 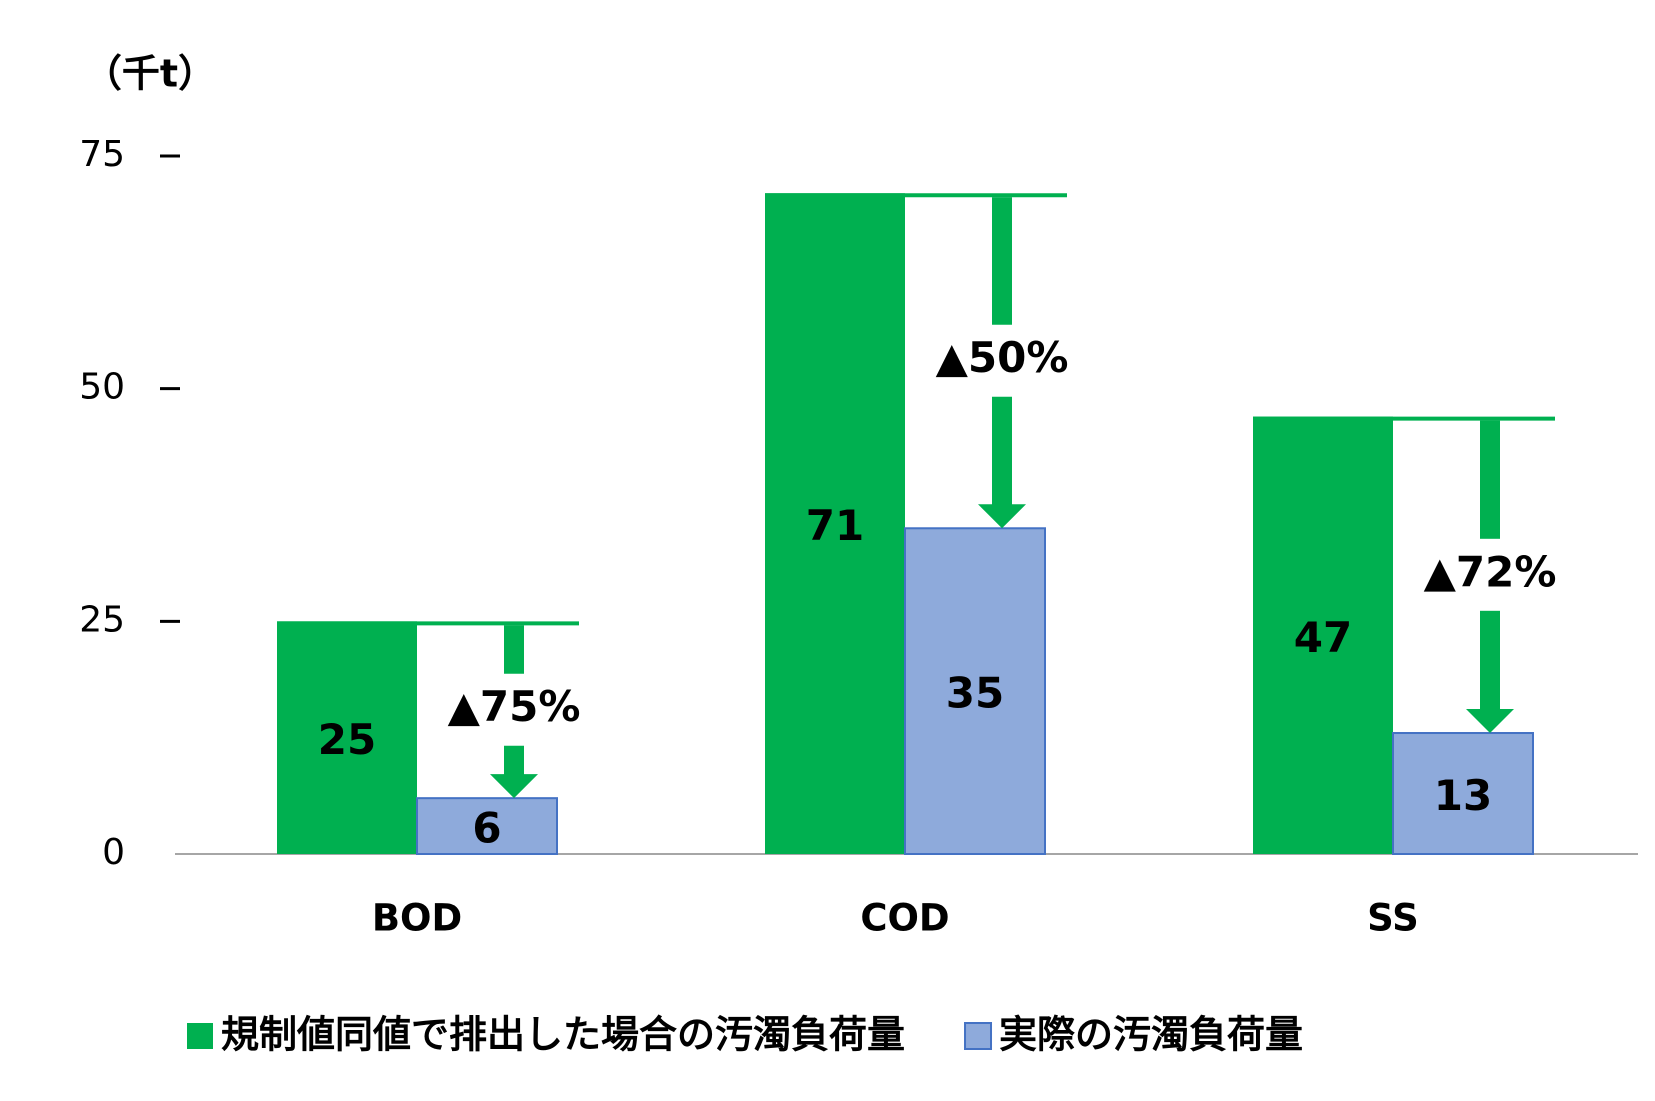 What do you see at coordinates (1393, 918) in the screenshot?
I see `x-tick-label: SS` at bounding box center [1393, 918].